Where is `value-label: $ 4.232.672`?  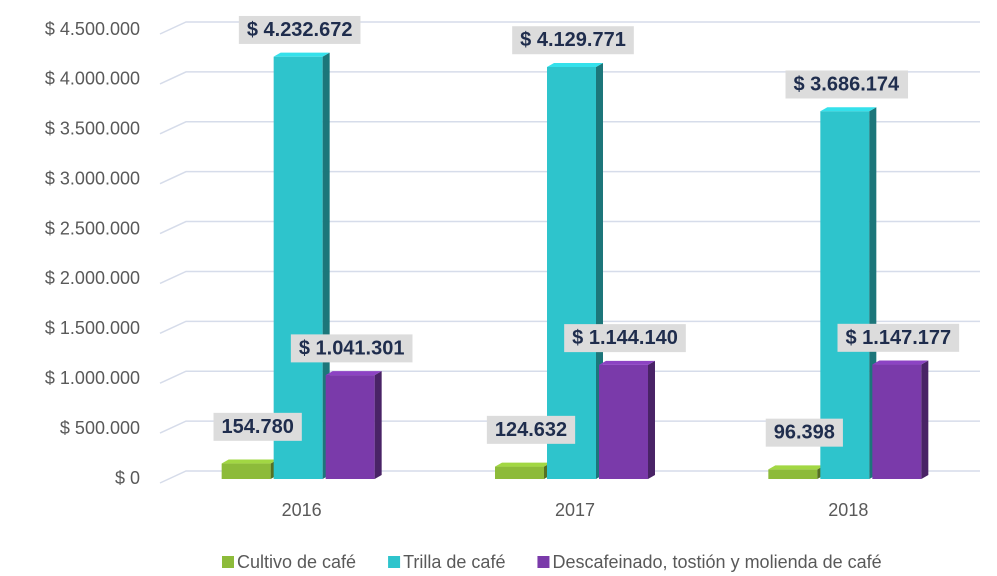 value-label: $ 4.232.672 is located at coordinates (300, 30).